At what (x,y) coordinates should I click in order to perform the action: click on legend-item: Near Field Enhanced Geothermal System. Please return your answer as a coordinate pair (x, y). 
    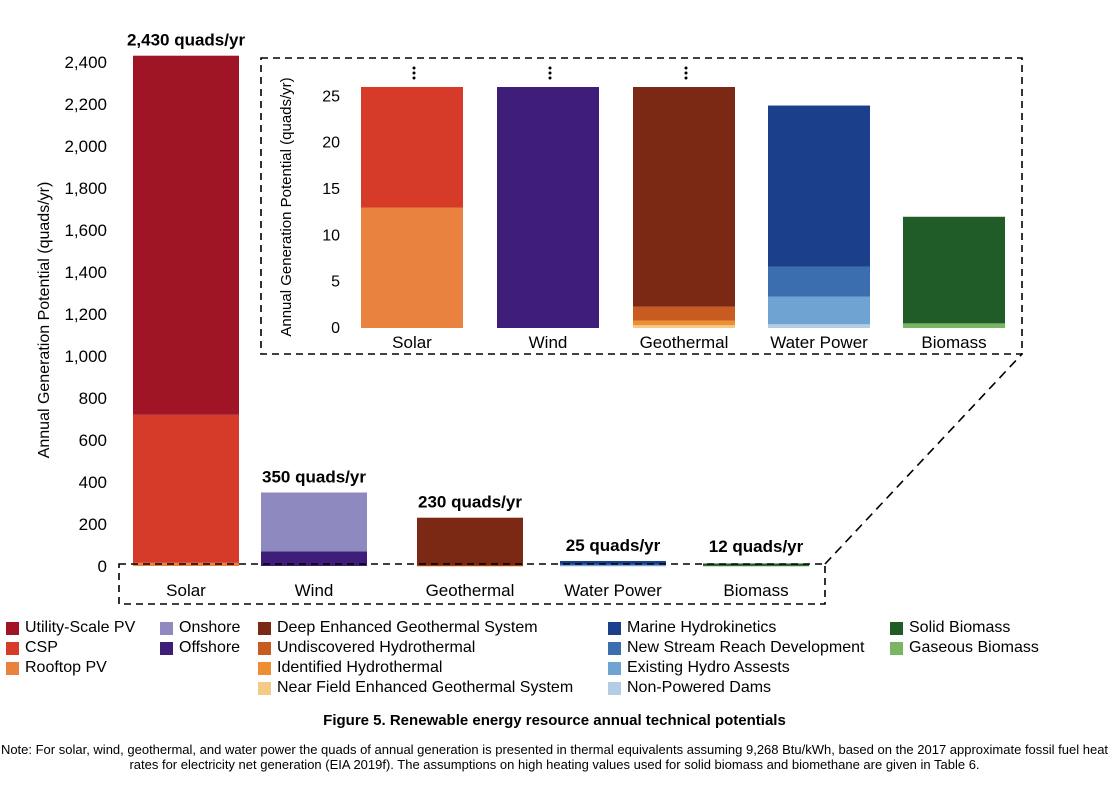
    Looking at the image, I should click on (415, 688).